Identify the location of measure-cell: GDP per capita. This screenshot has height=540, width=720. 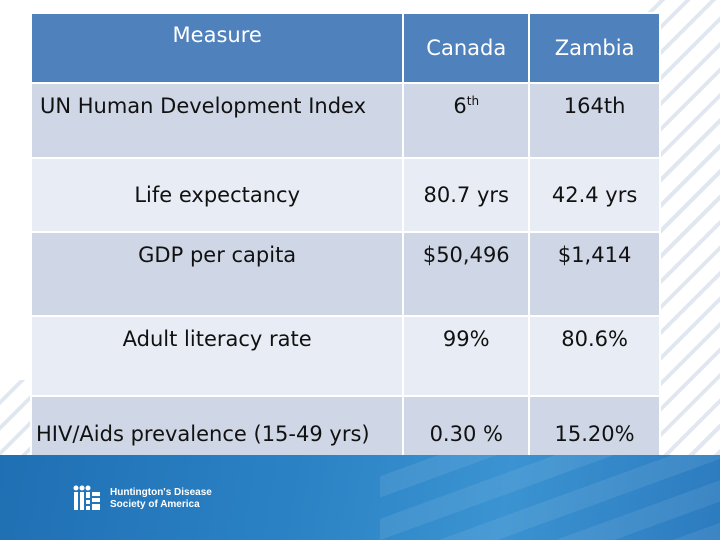
(217, 274).